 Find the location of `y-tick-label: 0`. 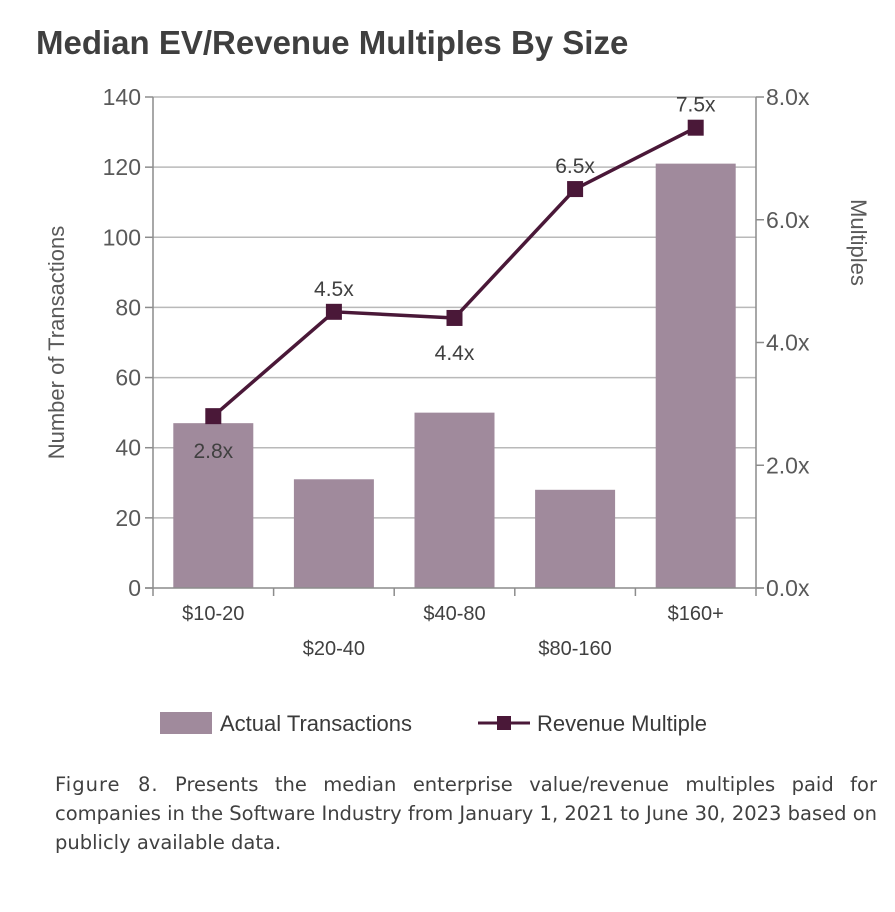

y-tick-label: 0 is located at coordinates (134, 588).